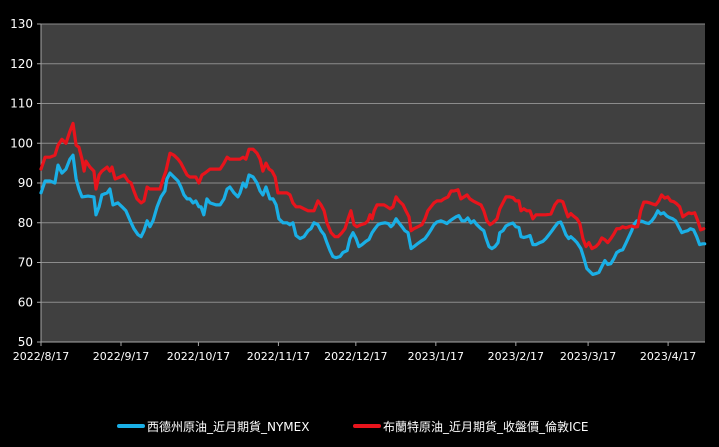 This screenshot has width=719, height=447. What do you see at coordinates (25, 263) in the screenshot?
I see `y-tick-label: 70` at bounding box center [25, 263].